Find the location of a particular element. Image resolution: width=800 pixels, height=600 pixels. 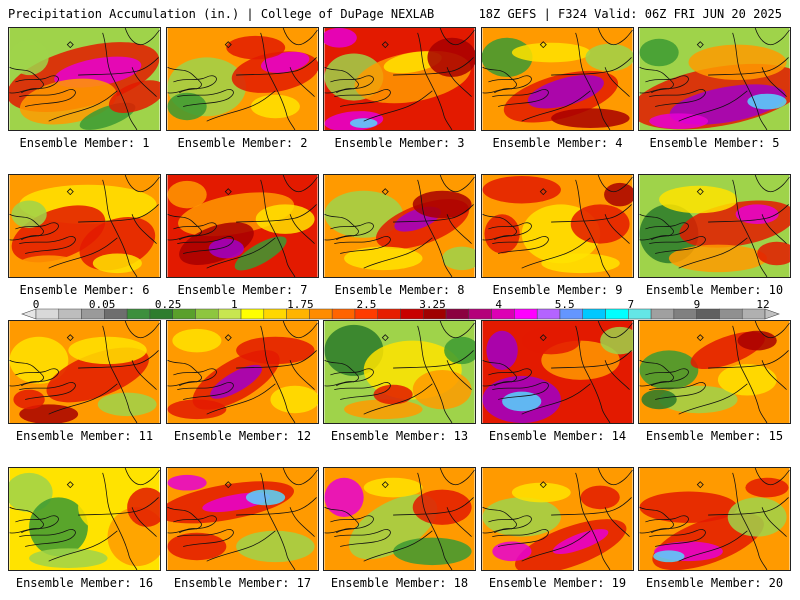

colorbar-tick-label: 2.5 is located at coordinates (366, 304).